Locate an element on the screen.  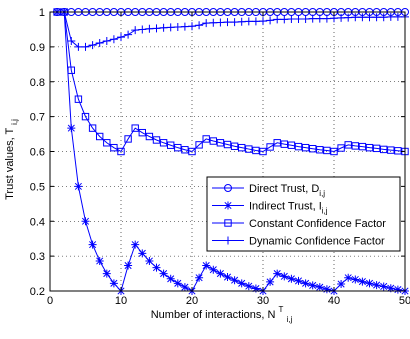
y-tick-label: 1 is located at coordinates (42, 13).